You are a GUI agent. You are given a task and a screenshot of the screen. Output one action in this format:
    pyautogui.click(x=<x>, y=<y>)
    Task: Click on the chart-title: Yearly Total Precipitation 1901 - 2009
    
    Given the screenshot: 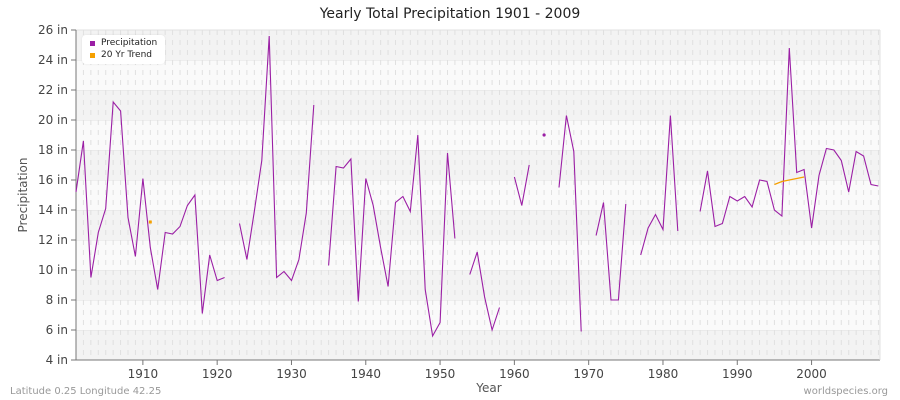 What is the action you would take?
    pyautogui.click(x=450, y=14)
    